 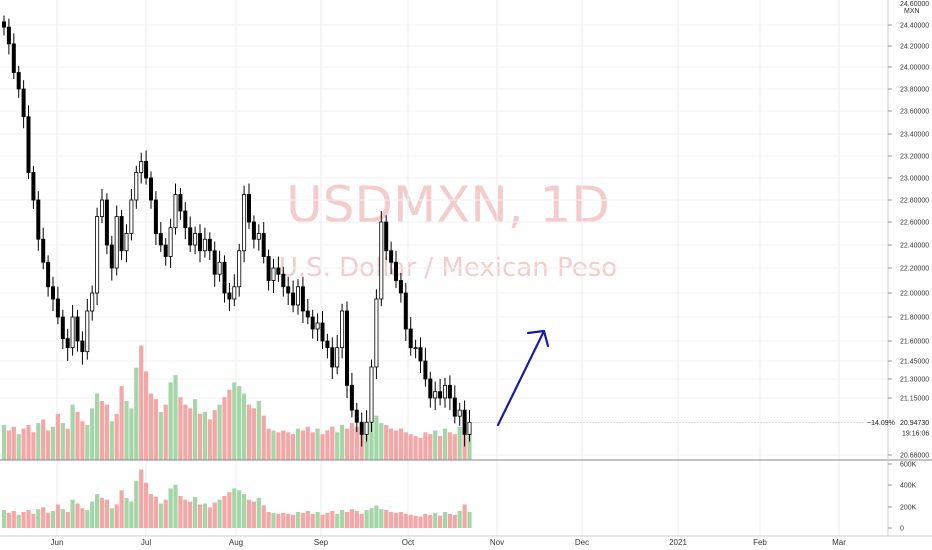 I want to click on volume-tick-label: 200K, so click(x=908, y=508).